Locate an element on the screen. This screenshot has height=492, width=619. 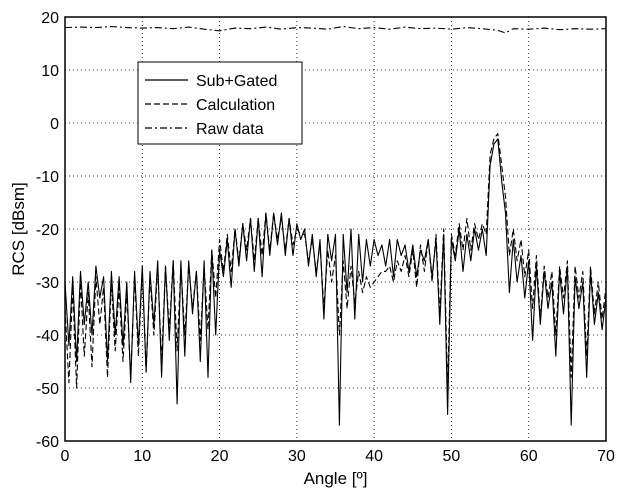
x-tick-label: 10 is located at coordinates (142, 456).